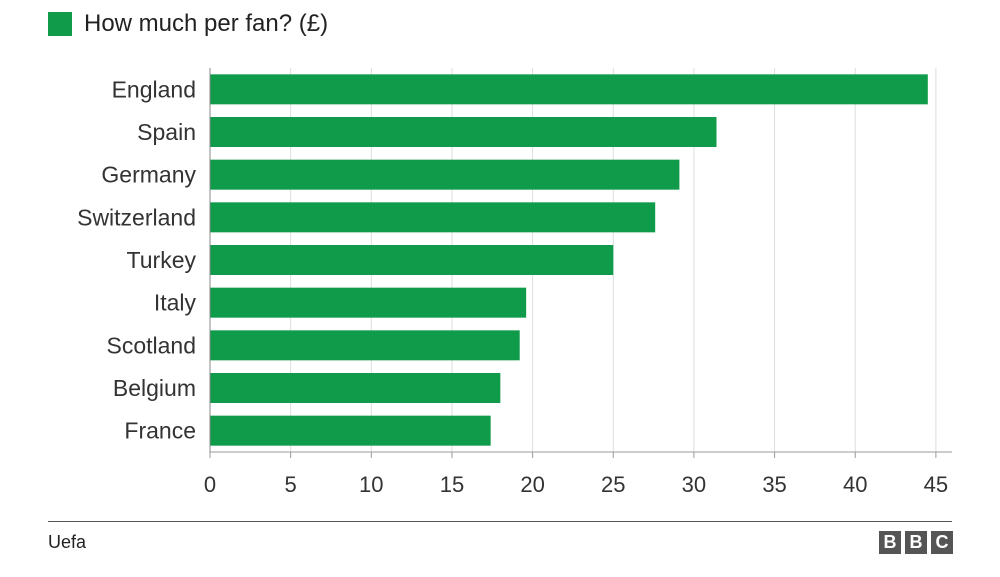 The image size is (1000, 577). I want to click on category-label: Germany, so click(148, 175).